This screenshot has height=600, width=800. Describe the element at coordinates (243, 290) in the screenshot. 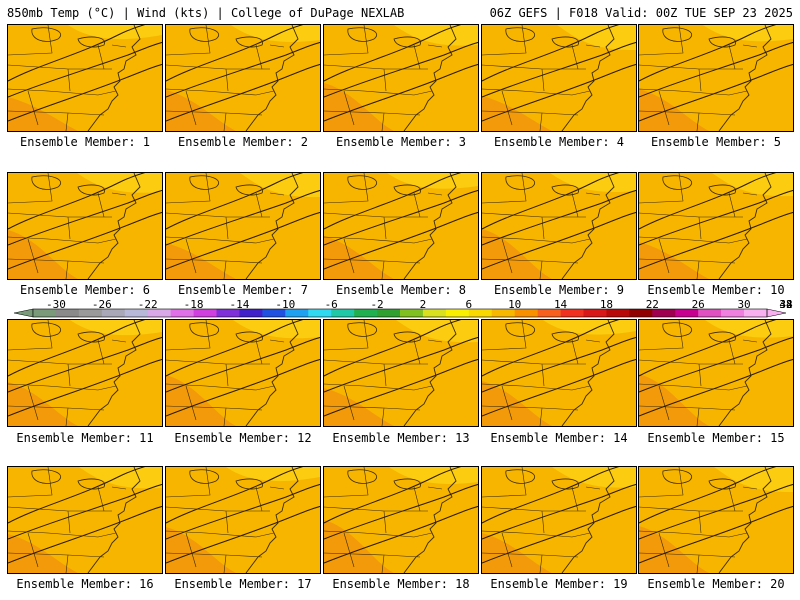

I see `ensemble-member-label: Ensemble Member: 7` at that location.